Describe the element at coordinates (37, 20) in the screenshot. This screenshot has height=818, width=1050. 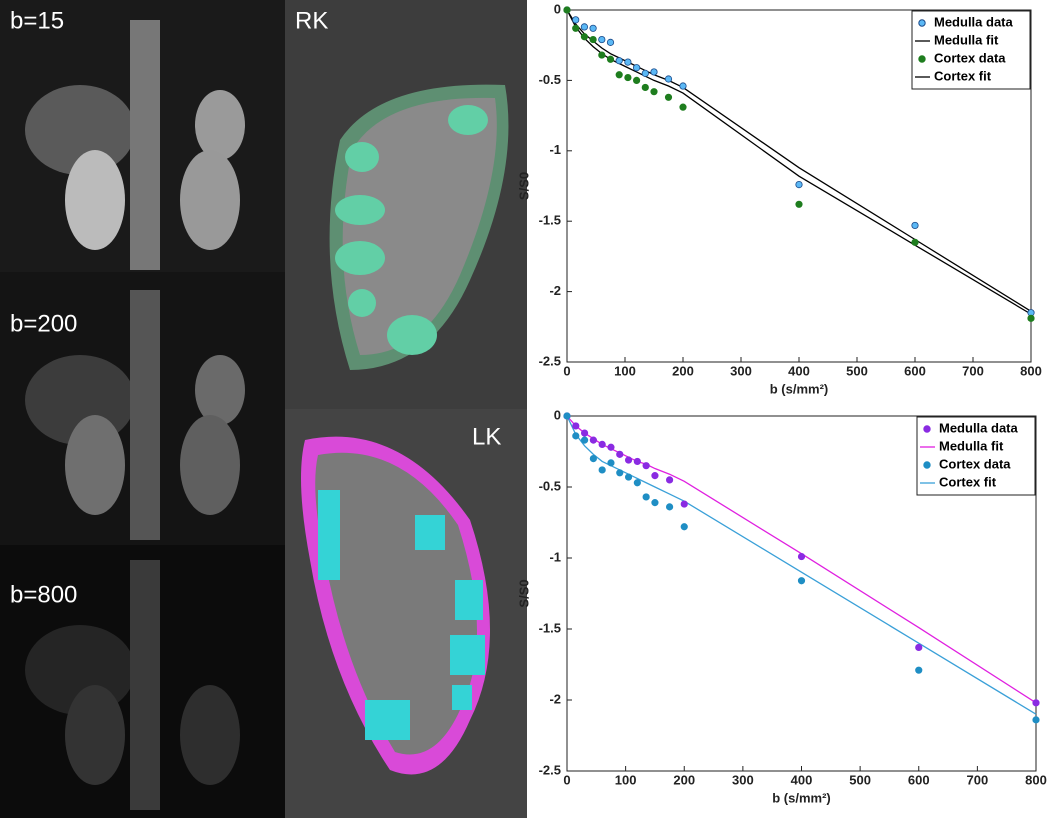
I see `image-label: b=15` at that location.